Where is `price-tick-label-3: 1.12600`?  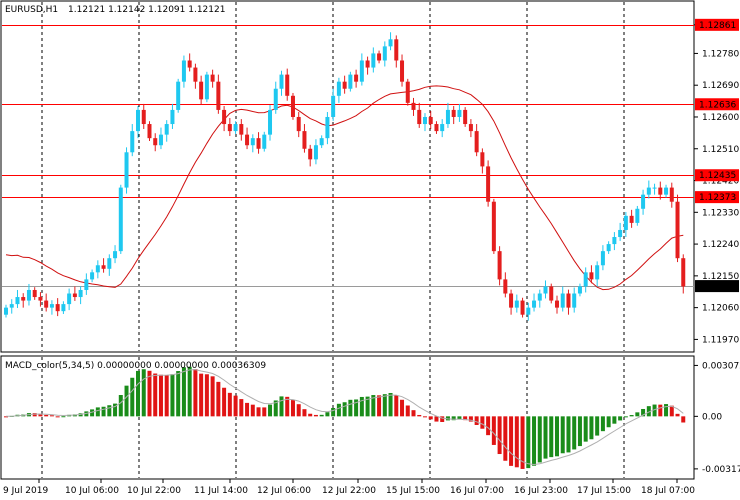
price-tick-label-3: 1.12600 is located at coordinates (720, 118).